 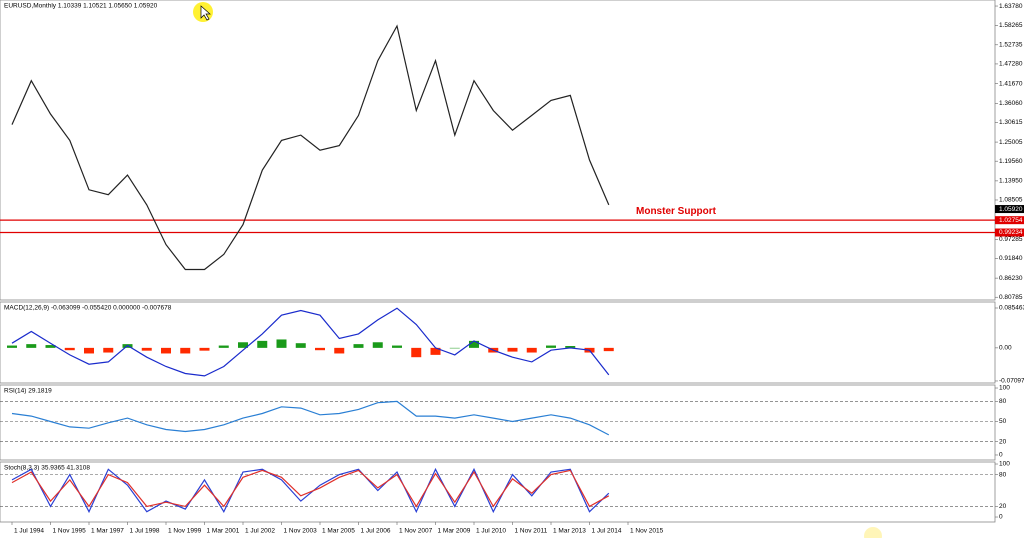 What do you see at coordinates (454, 531) in the screenshot?
I see `x-tick-label: 1 Mar 2009` at bounding box center [454, 531].